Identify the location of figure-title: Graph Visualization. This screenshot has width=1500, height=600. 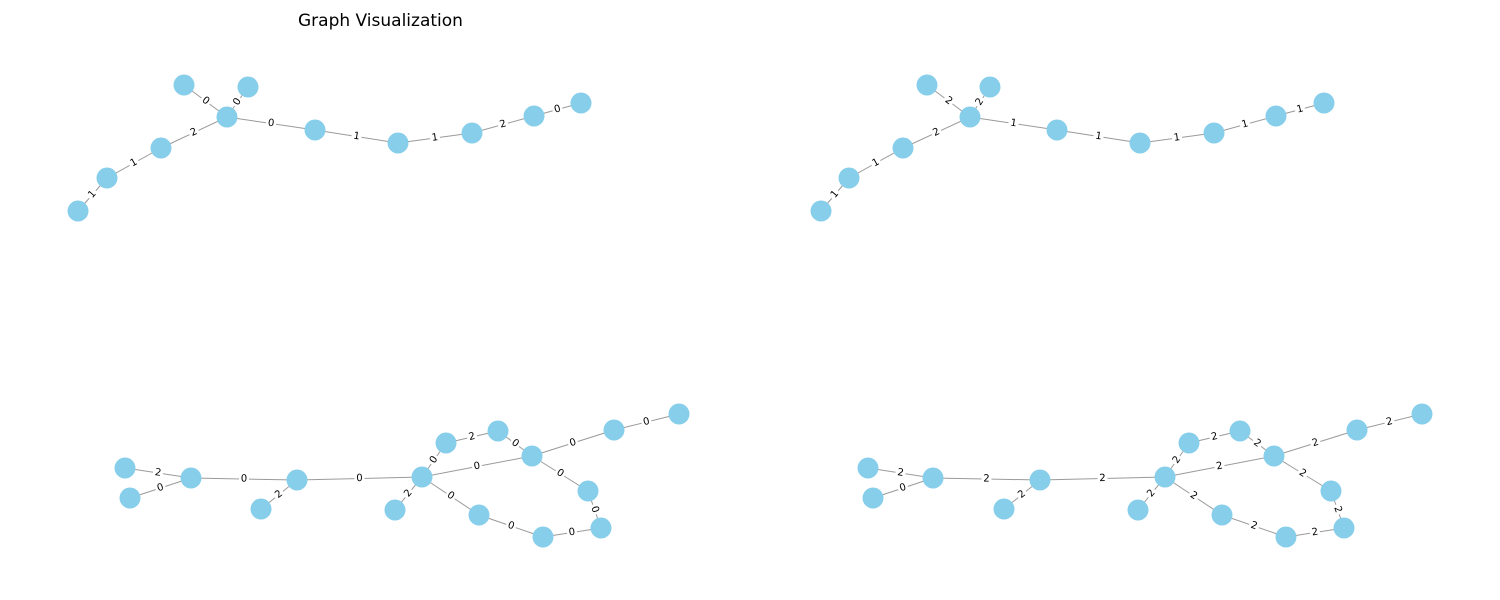
(380, 21).